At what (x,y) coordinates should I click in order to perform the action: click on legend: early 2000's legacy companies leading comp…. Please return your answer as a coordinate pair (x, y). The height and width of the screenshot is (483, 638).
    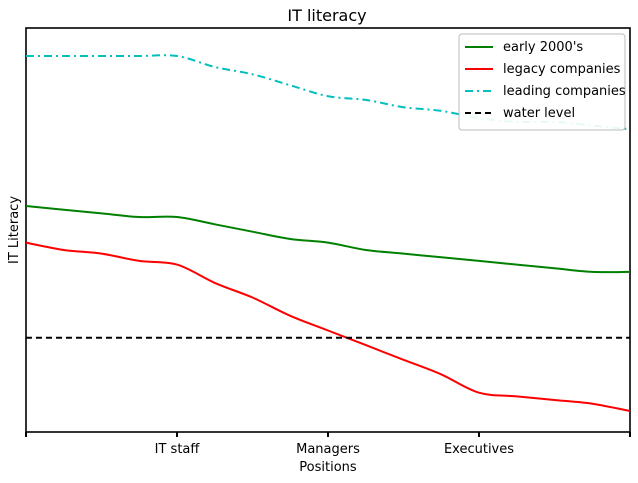
    Looking at the image, I should click on (542, 82).